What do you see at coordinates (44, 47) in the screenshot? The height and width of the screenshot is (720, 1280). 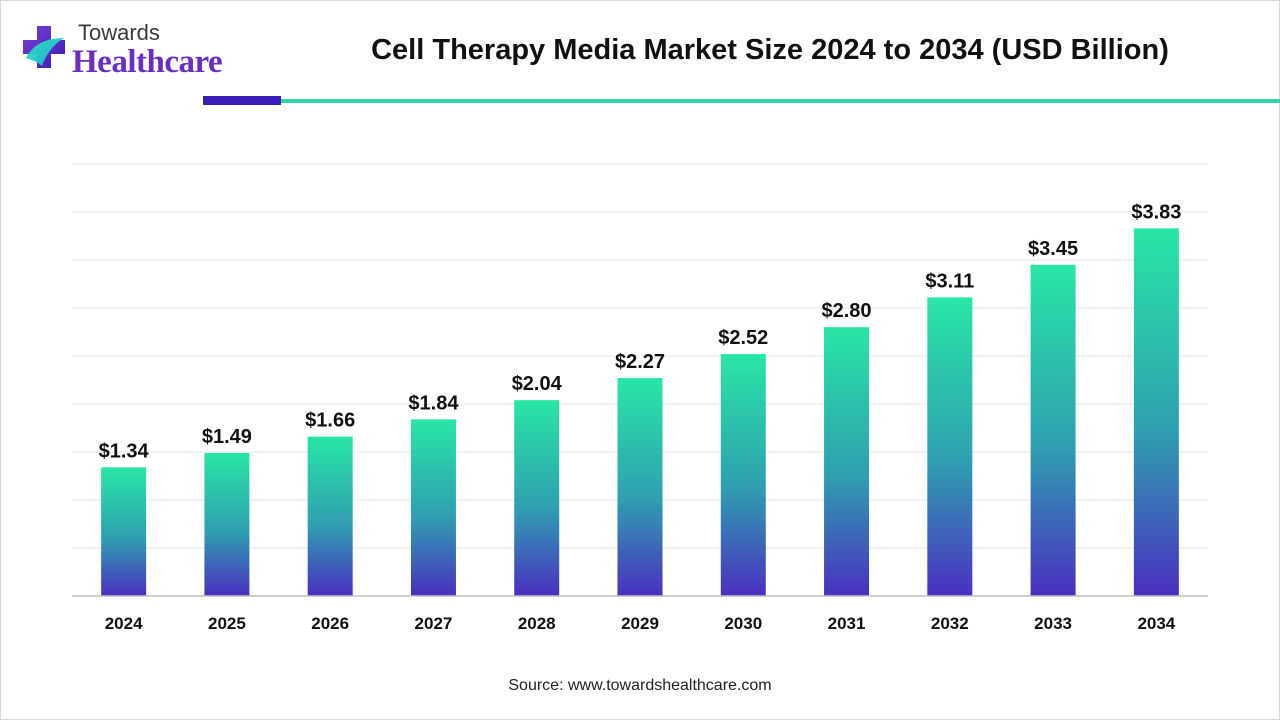 I see `plus-cross-logo-icon` at bounding box center [44, 47].